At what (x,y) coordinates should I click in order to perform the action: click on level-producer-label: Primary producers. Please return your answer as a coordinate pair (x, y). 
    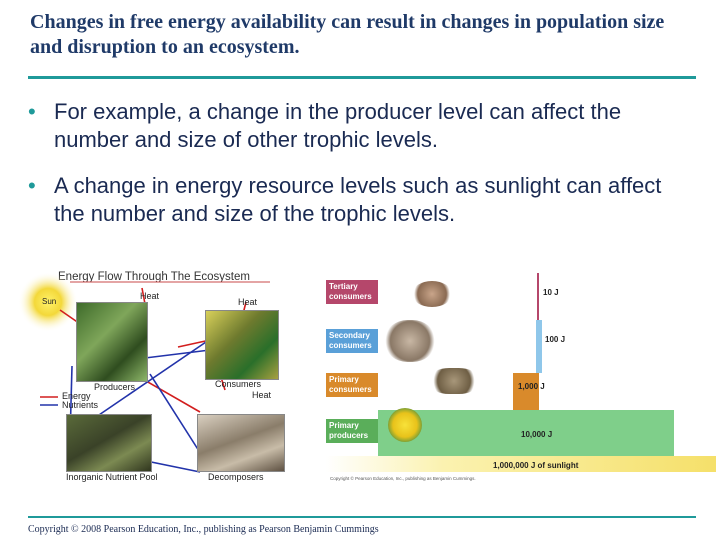
    Looking at the image, I should click on (352, 431).